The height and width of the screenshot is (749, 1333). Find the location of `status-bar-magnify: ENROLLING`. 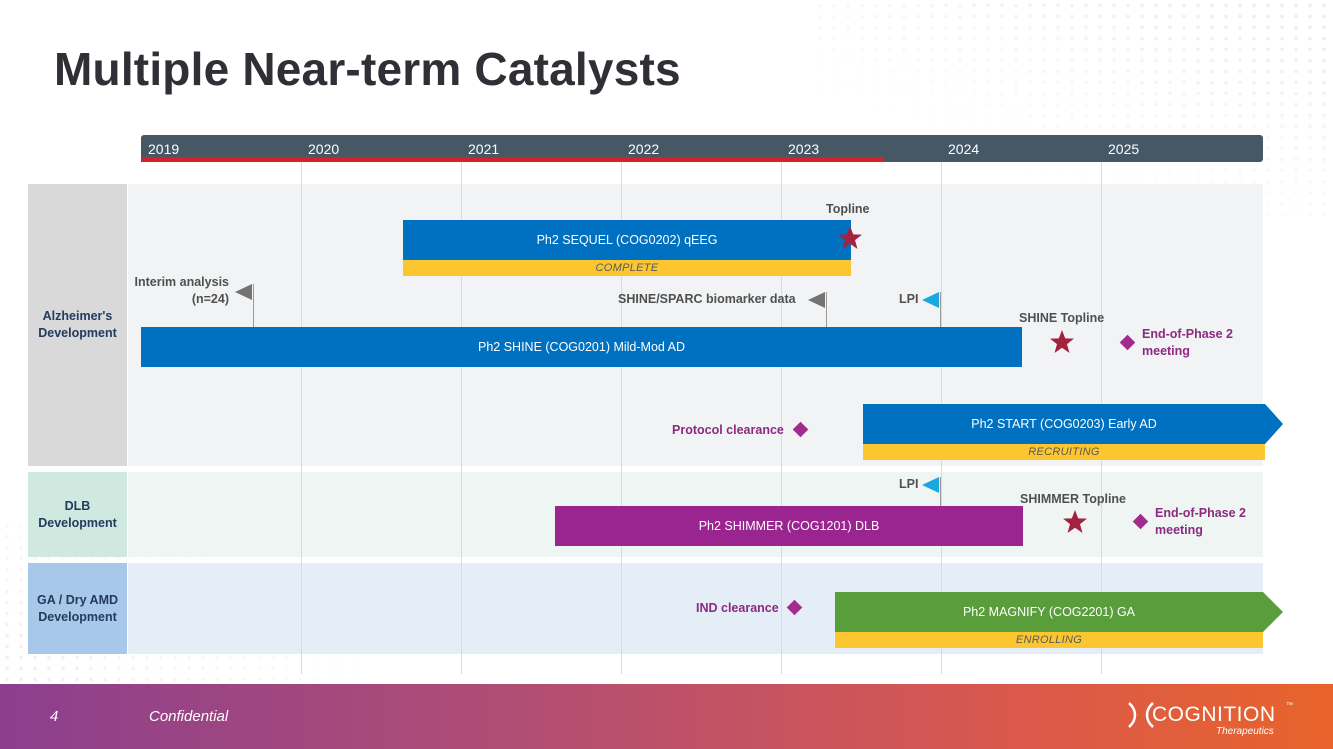

status-bar-magnify: ENROLLING is located at coordinates (1049, 640).